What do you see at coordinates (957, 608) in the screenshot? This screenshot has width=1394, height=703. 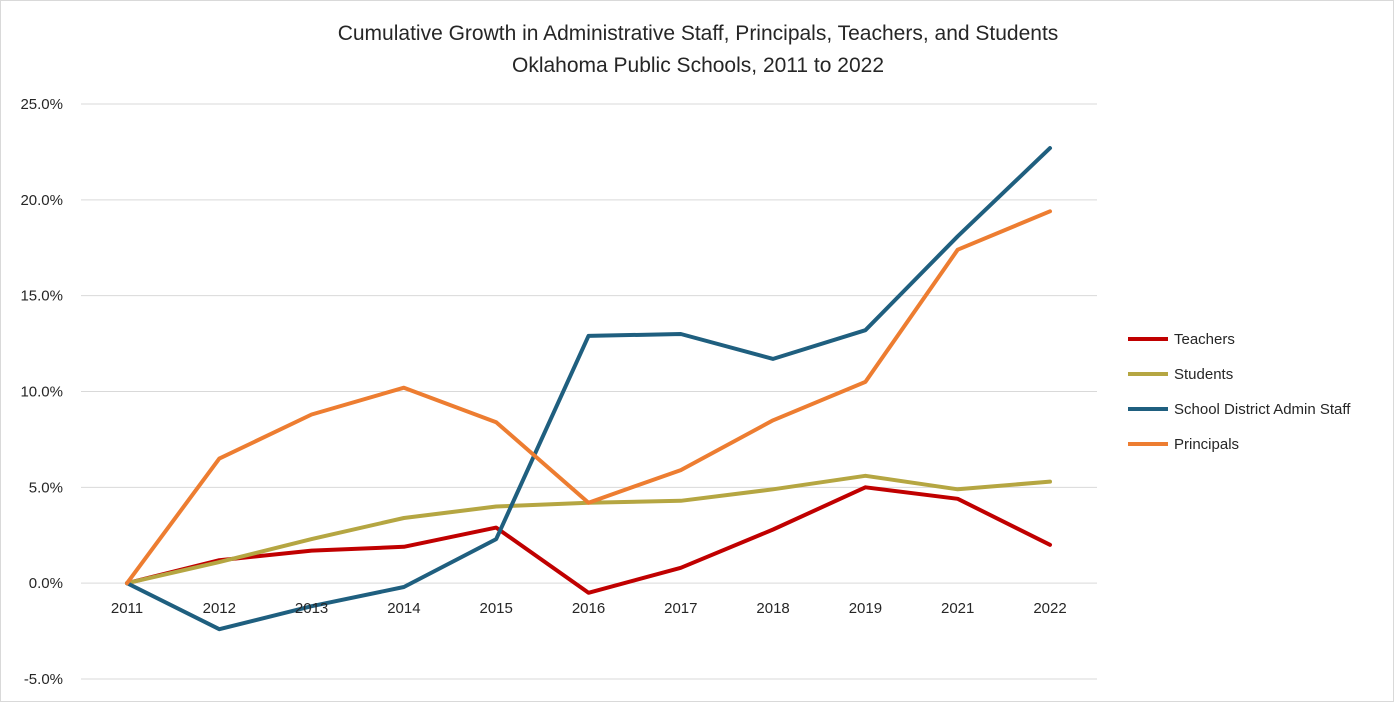 I see `x-tick-label: 2021` at bounding box center [957, 608].